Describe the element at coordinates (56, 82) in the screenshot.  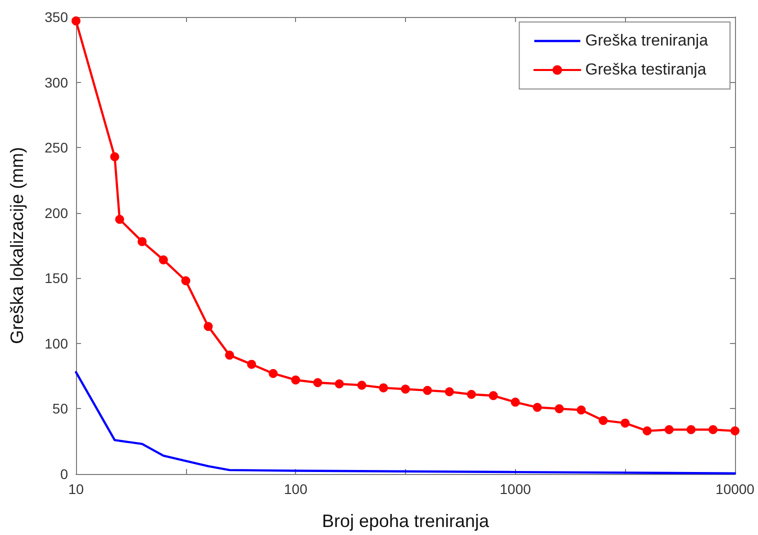
I see `y-tick-label: 300` at that location.